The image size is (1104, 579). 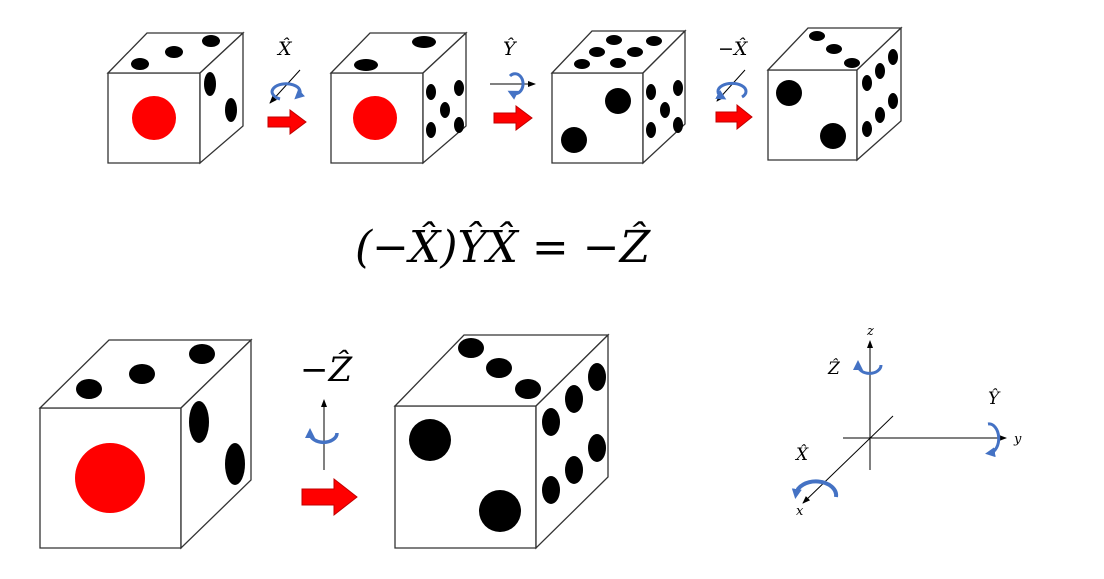 I want to click on op2-label: Ŷ, so click(x=510, y=48).